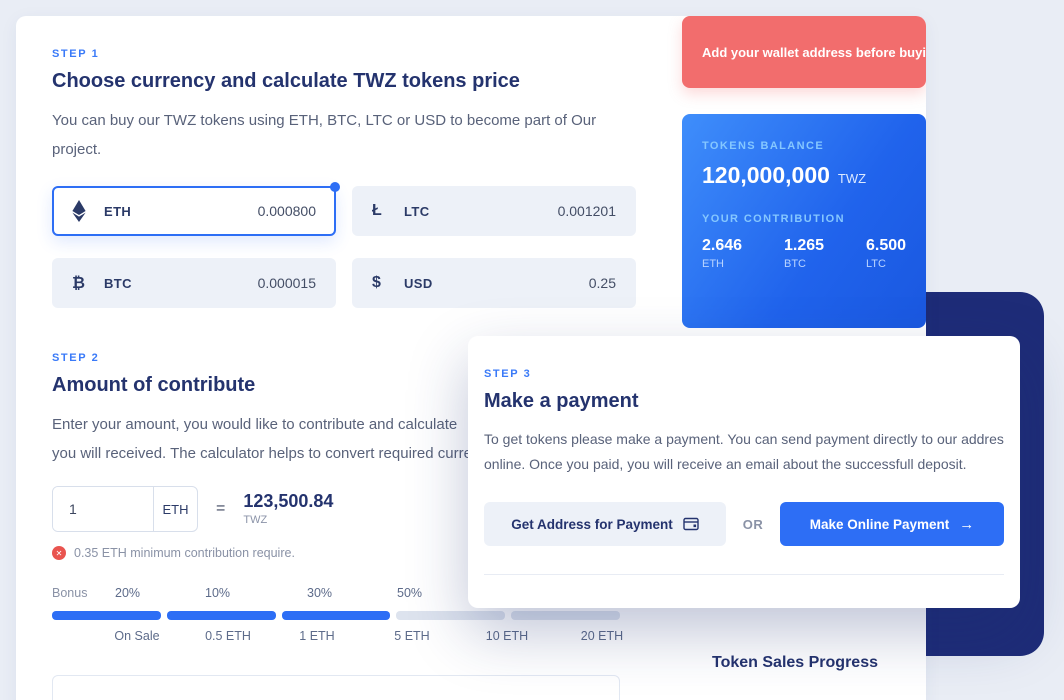  I want to click on step2-title: Amount of contribute, so click(154, 385).